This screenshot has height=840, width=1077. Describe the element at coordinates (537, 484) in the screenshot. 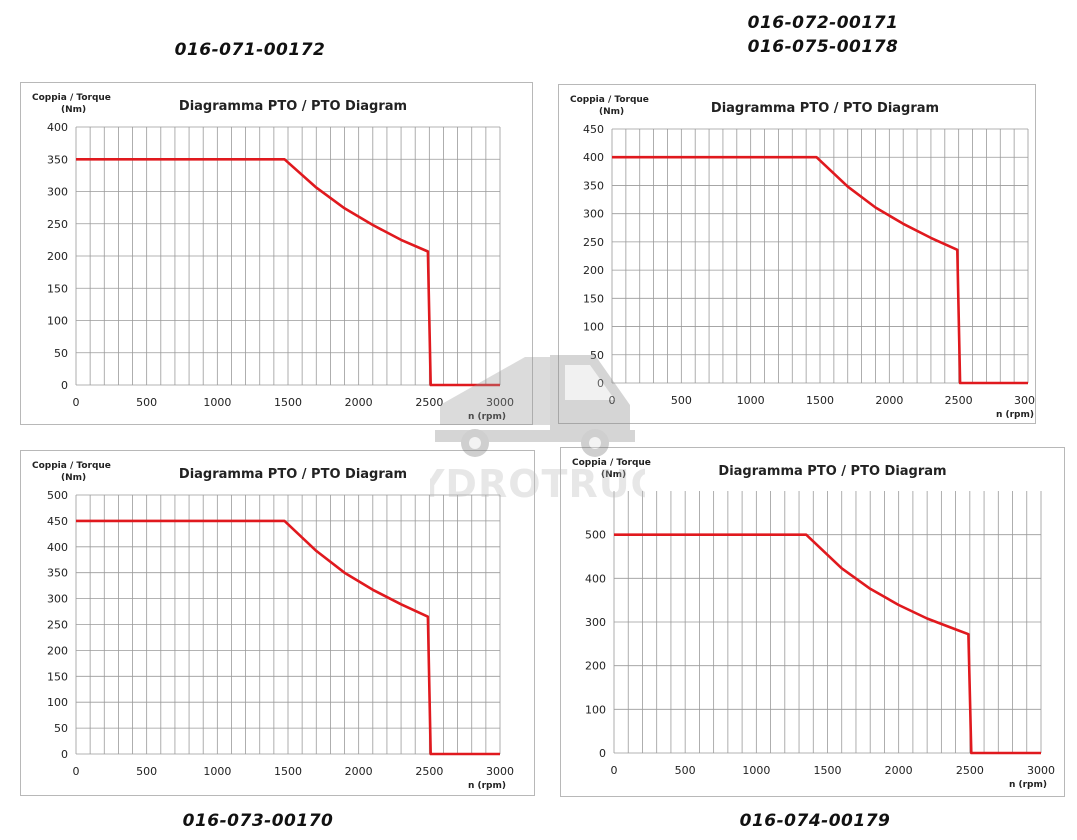

I see `watermark-text: HYDROTRUCK` at that location.